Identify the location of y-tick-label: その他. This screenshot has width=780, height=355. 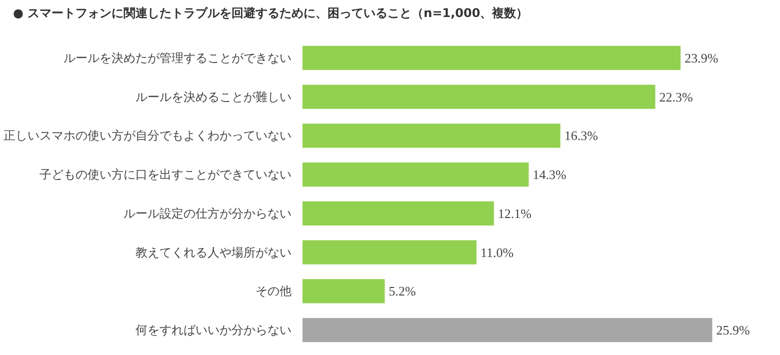
(274, 291).